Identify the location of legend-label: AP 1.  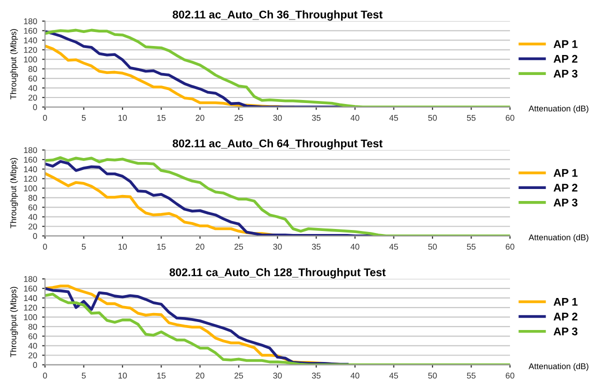
(566, 44).